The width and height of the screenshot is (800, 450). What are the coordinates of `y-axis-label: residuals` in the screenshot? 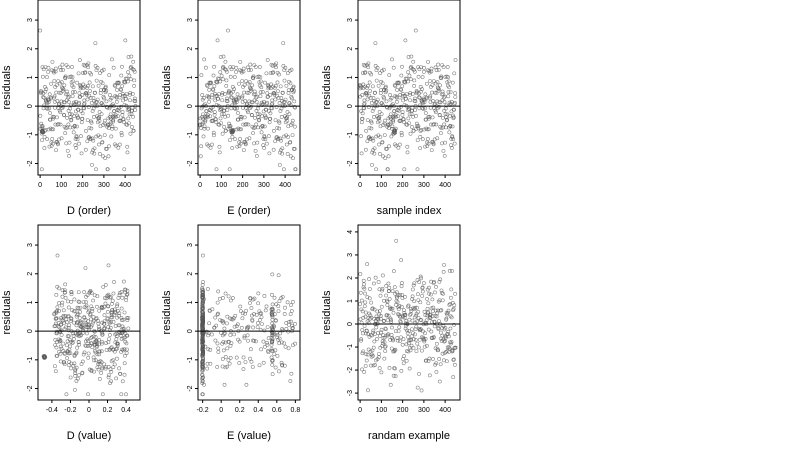 It's located at (327, 87).